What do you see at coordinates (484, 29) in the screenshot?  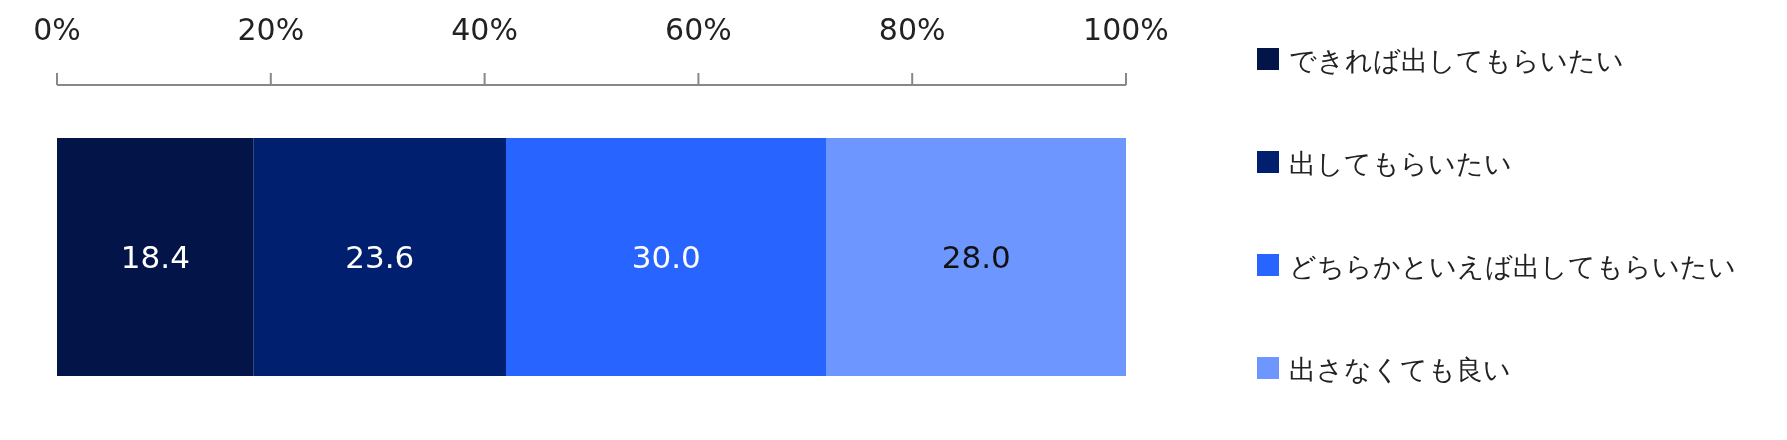 I see `x-tick-label: 40%` at bounding box center [484, 29].